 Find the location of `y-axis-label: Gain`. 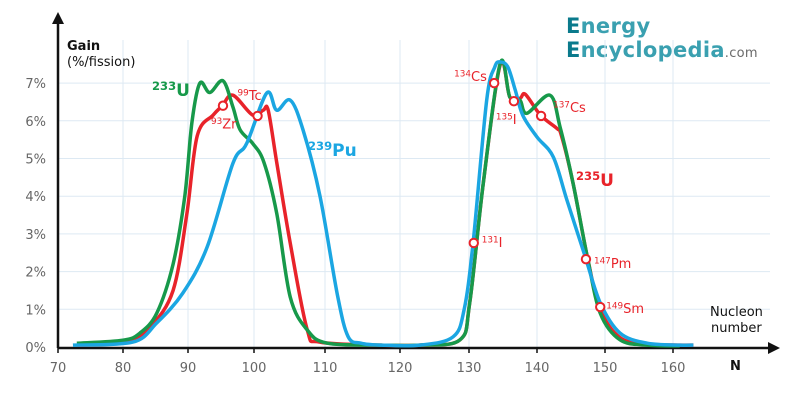

y-axis-label: Gain is located at coordinates (83, 46).